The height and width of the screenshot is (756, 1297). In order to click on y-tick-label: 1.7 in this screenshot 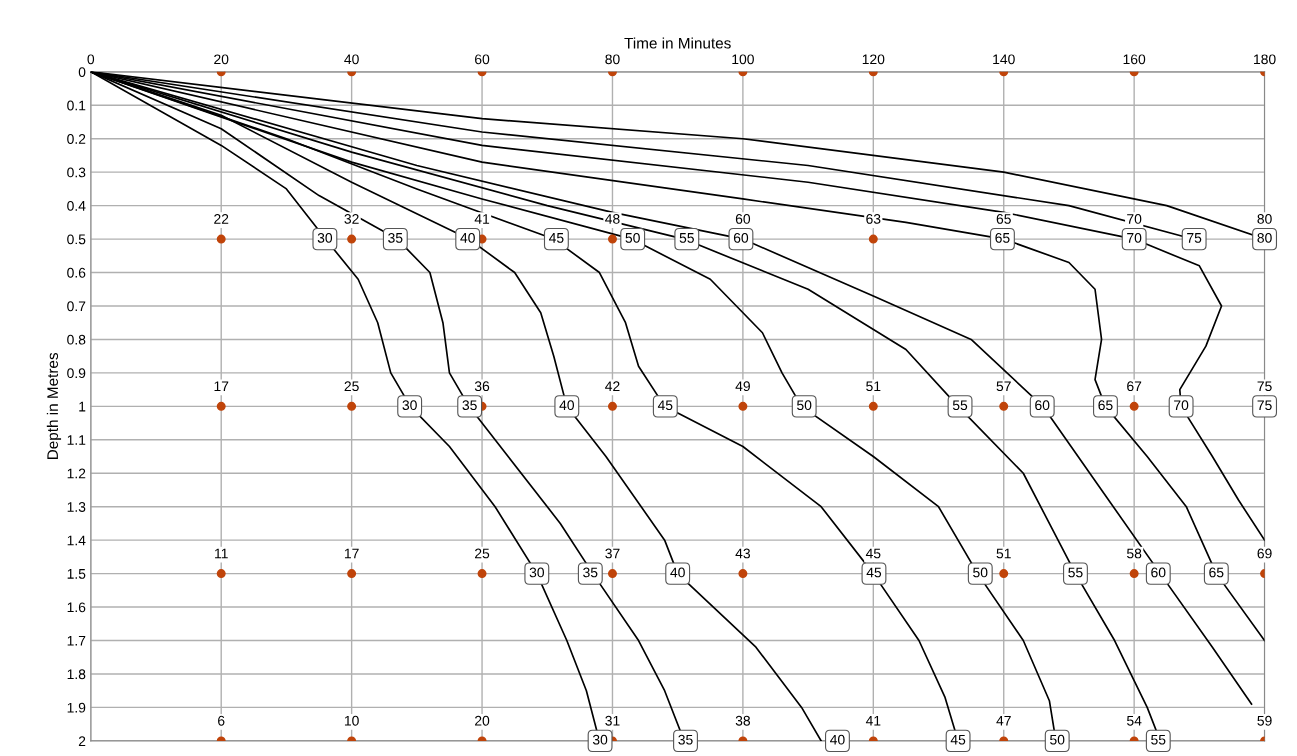, I will do `click(76, 641)`.